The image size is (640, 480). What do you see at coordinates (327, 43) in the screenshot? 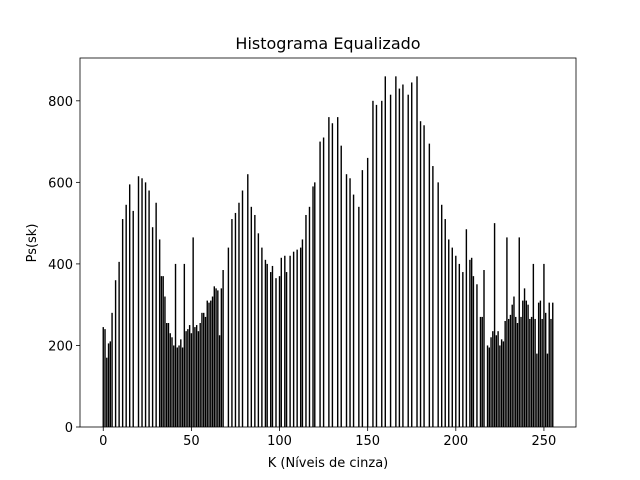
I see `chart-title: Histograma Equalizado` at bounding box center [327, 43].